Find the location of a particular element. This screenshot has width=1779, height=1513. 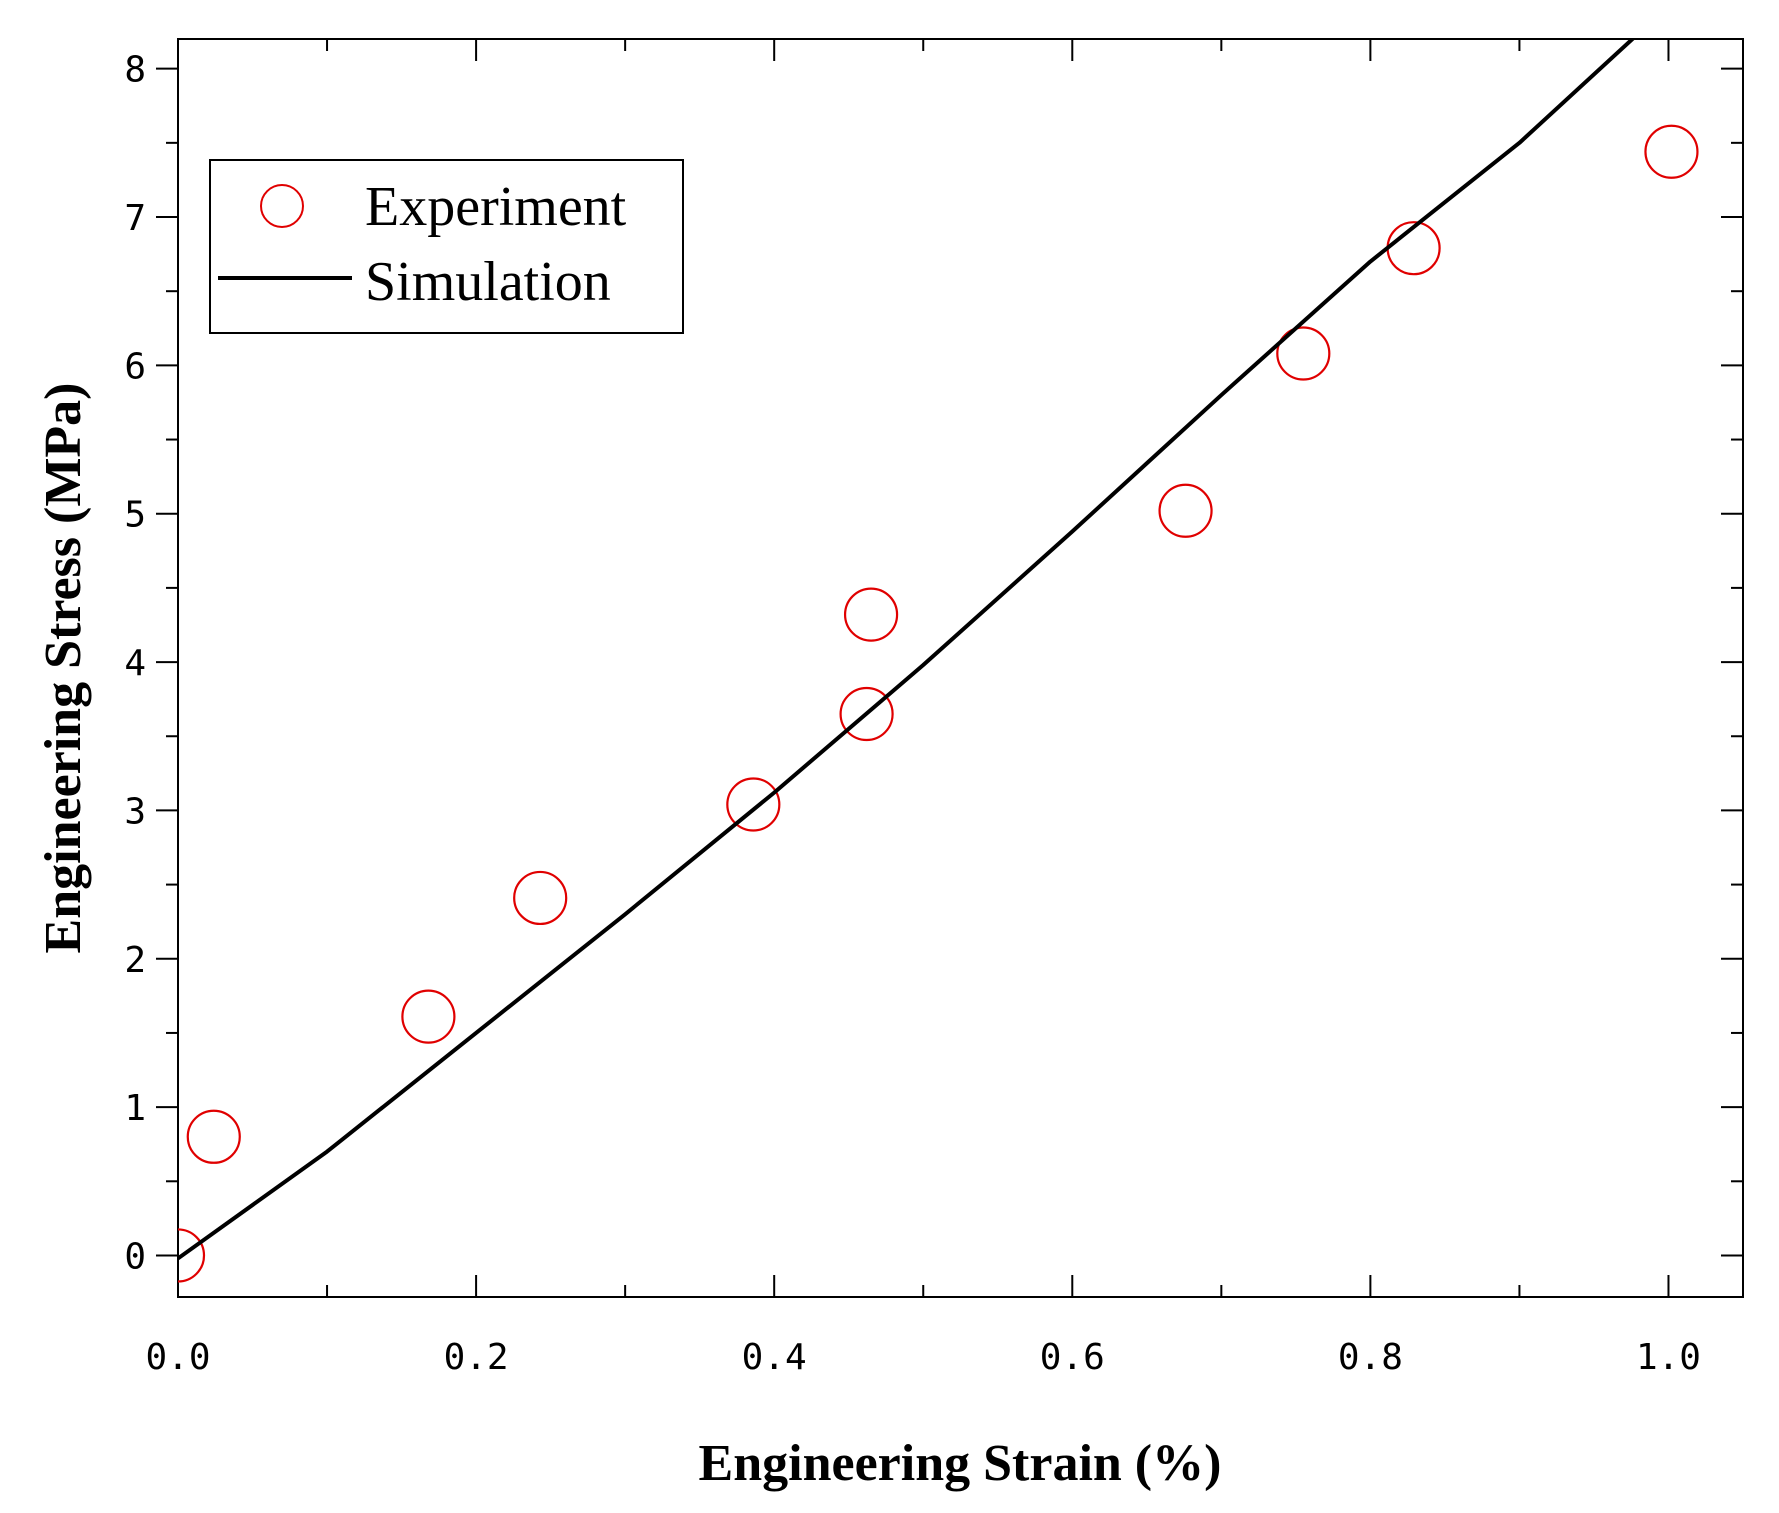

legend: Experiment Simulation is located at coordinates (446, 246).